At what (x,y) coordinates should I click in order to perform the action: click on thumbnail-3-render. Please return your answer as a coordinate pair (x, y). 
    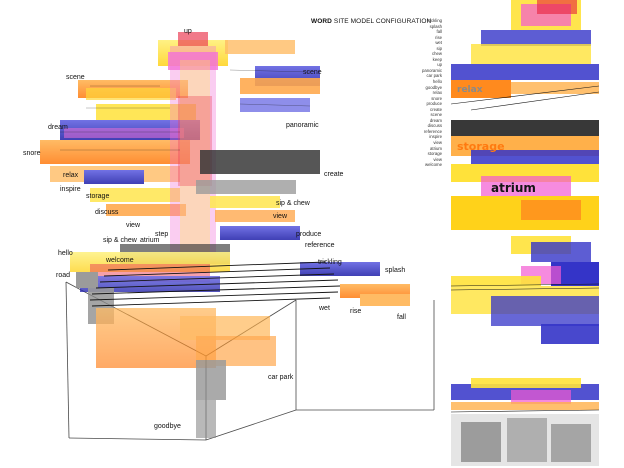
    Looking at the image, I should click on (525, 292).